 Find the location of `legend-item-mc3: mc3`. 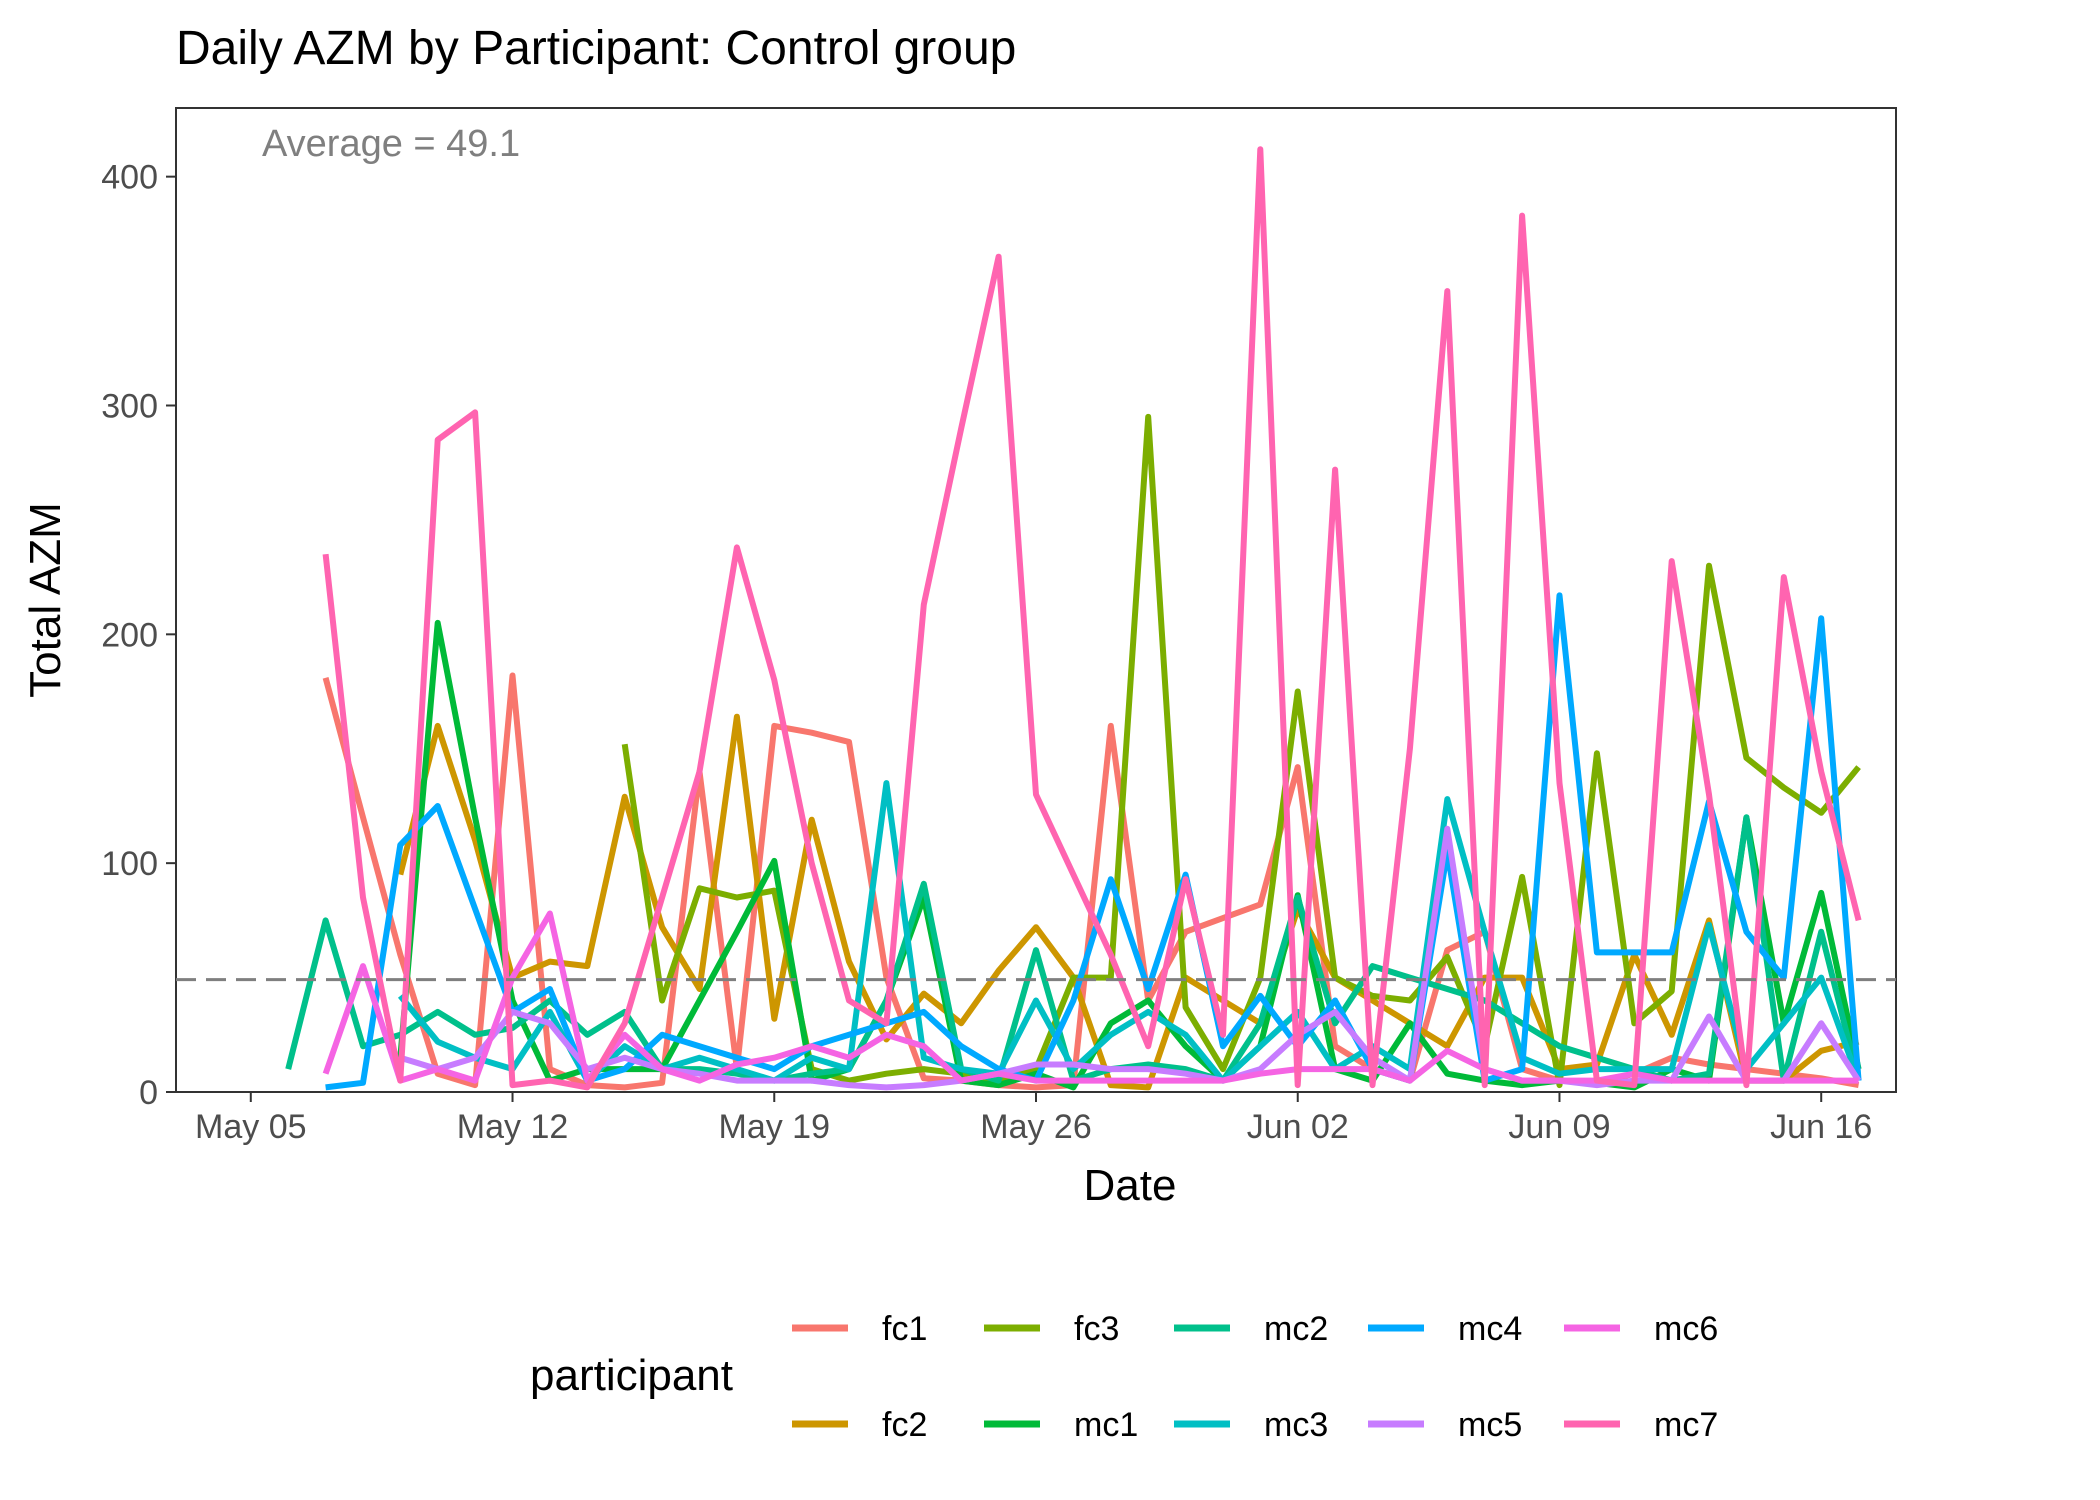

legend-item-mc3: mc3 is located at coordinates (1251, 1425).